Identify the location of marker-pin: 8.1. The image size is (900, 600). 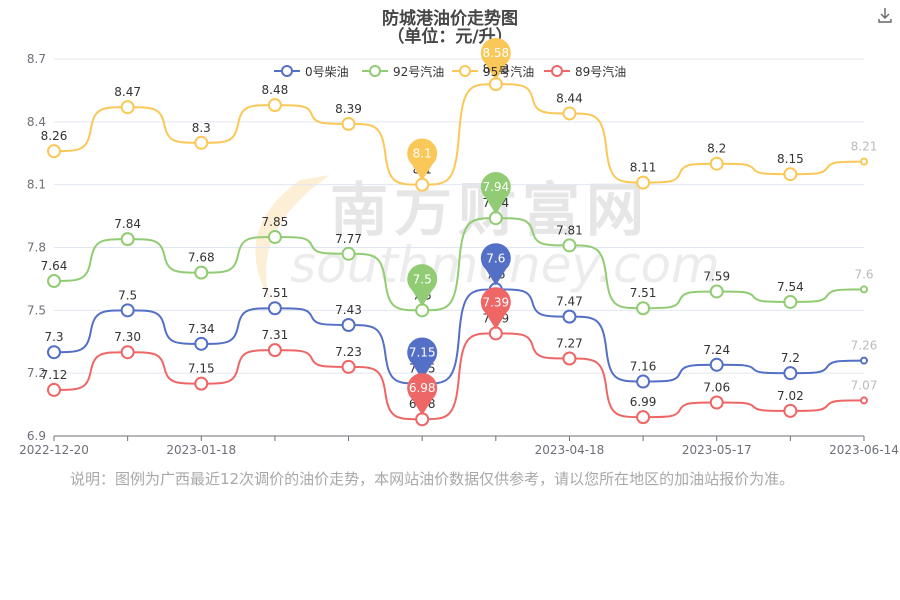
(422, 159).